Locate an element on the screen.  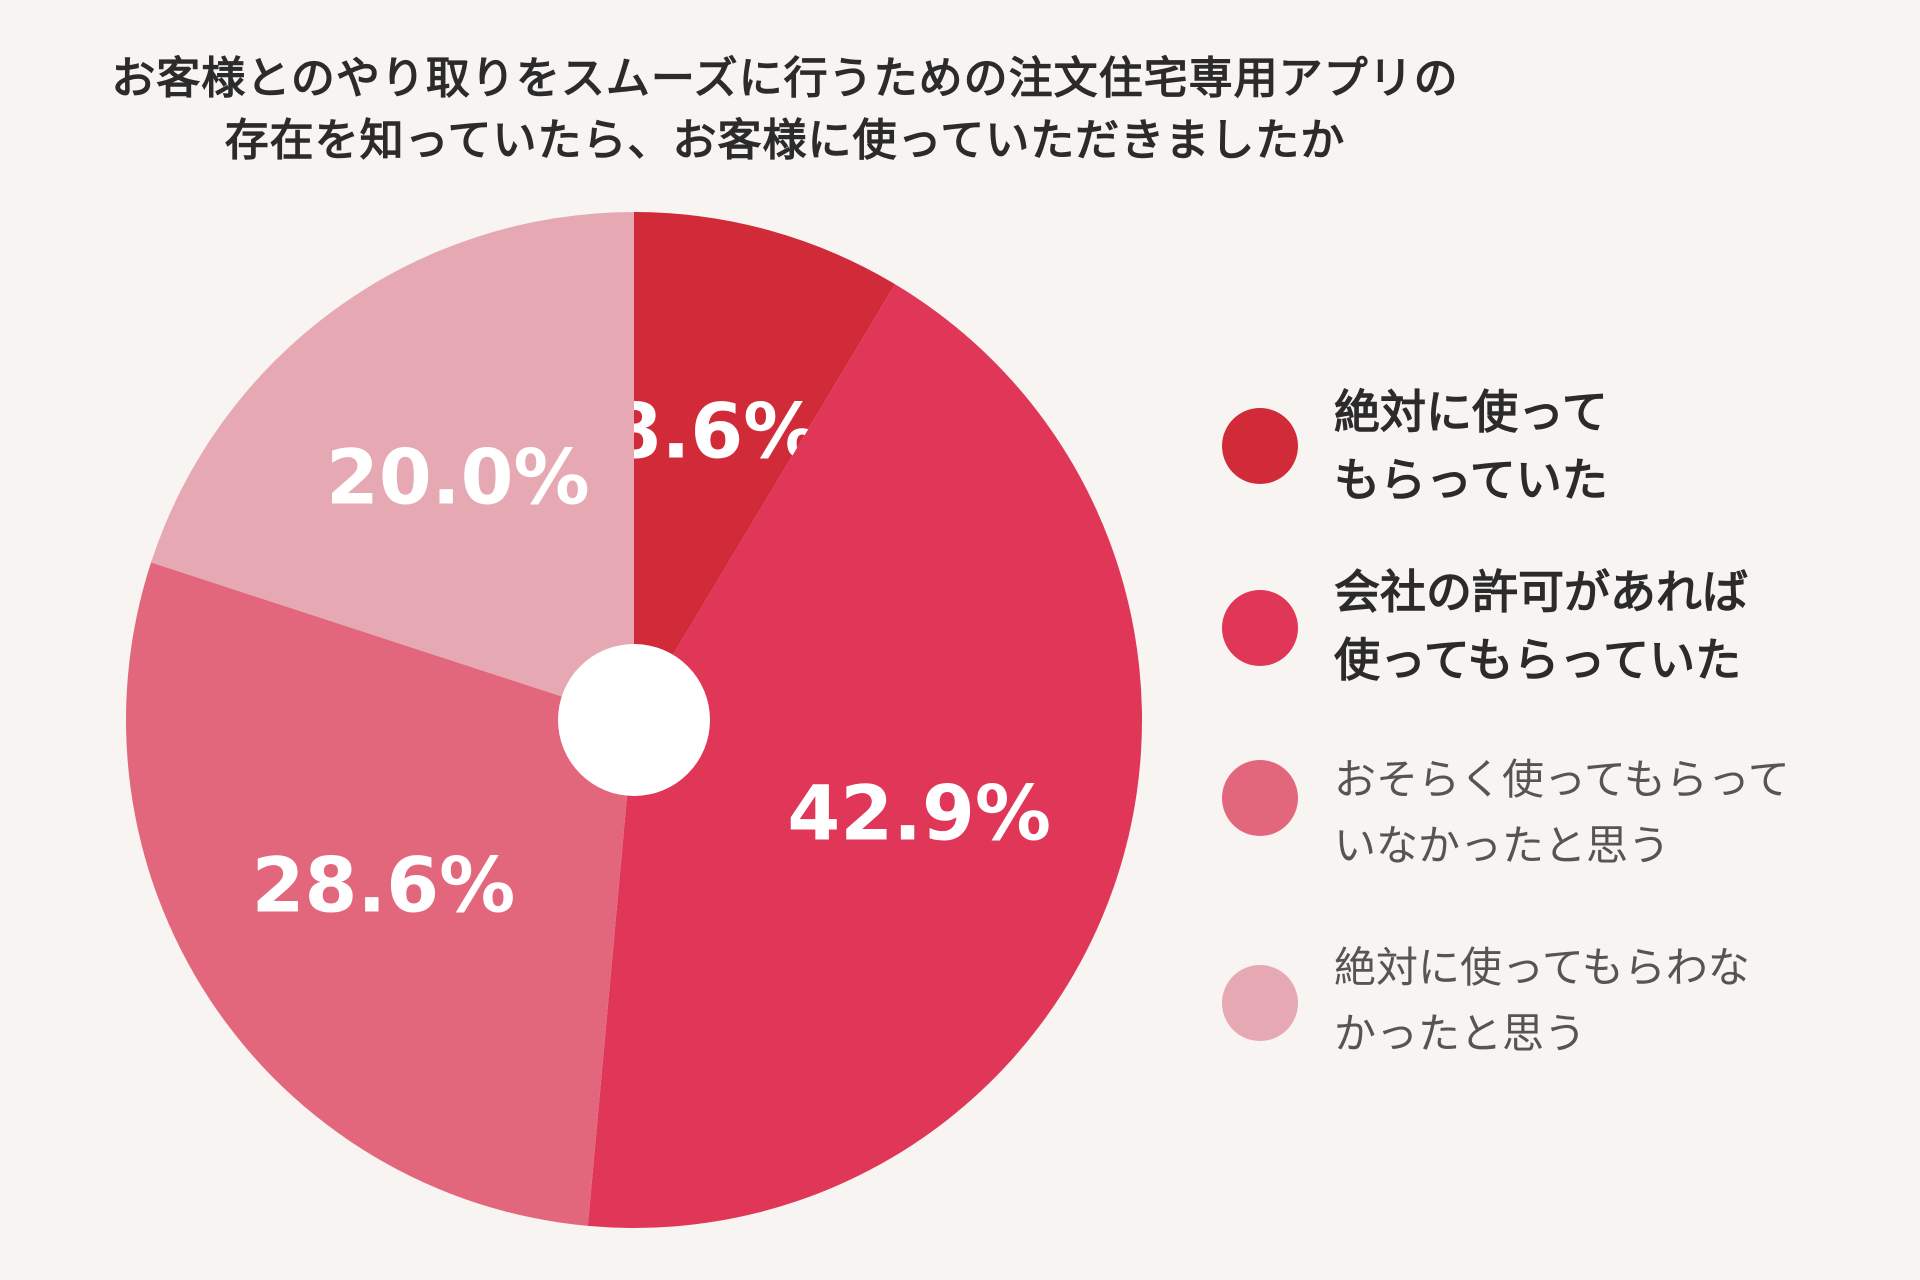
chart-title-line-1: お客様とのやり取りをスムーズに行うための注文住宅専用アプリの is located at coordinates (785, 78).